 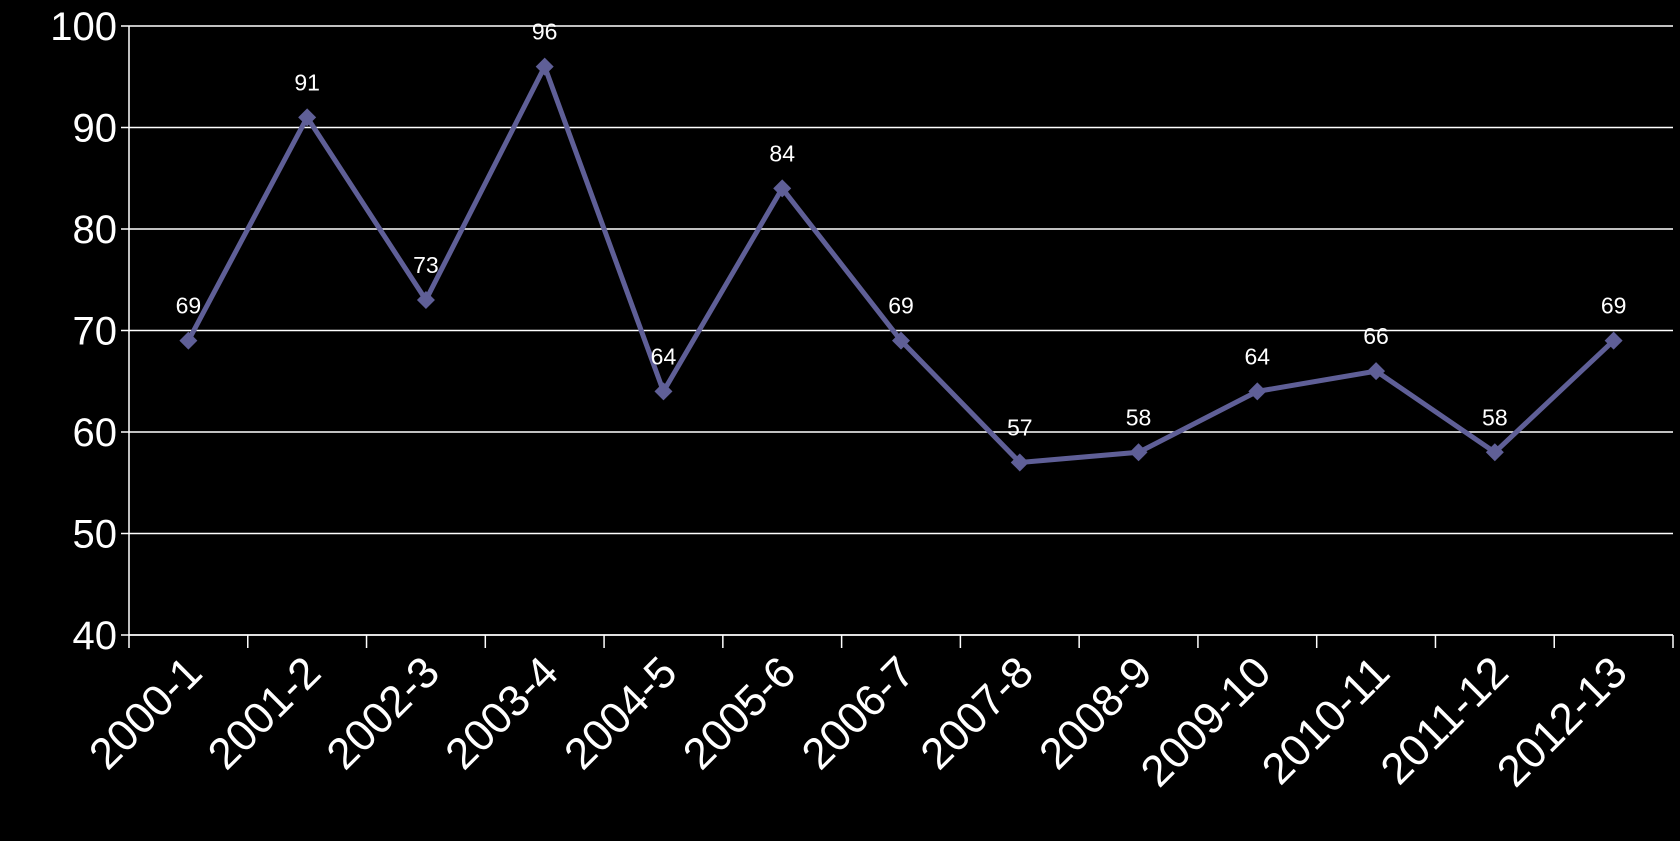 I want to click on x-tick-label: 2005-6, so click(x=740, y=713).